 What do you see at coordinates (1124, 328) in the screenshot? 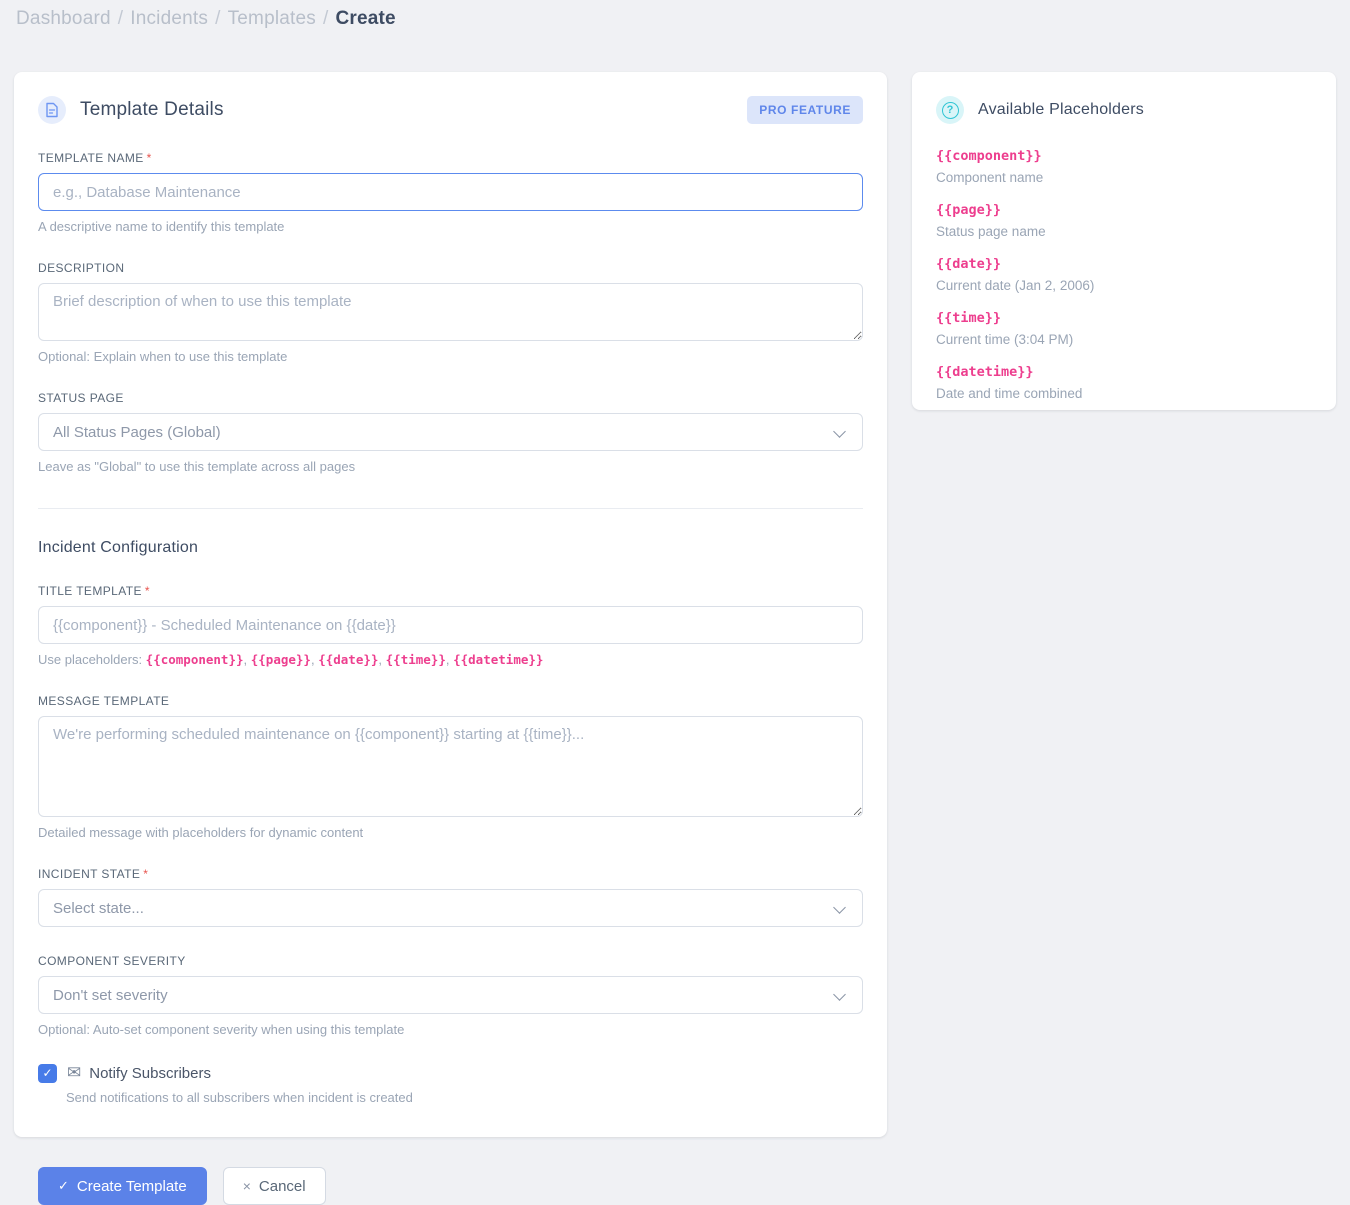
I see `placeholder-list-item: {{time}} Current time (3:04 PM)` at bounding box center [1124, 328].